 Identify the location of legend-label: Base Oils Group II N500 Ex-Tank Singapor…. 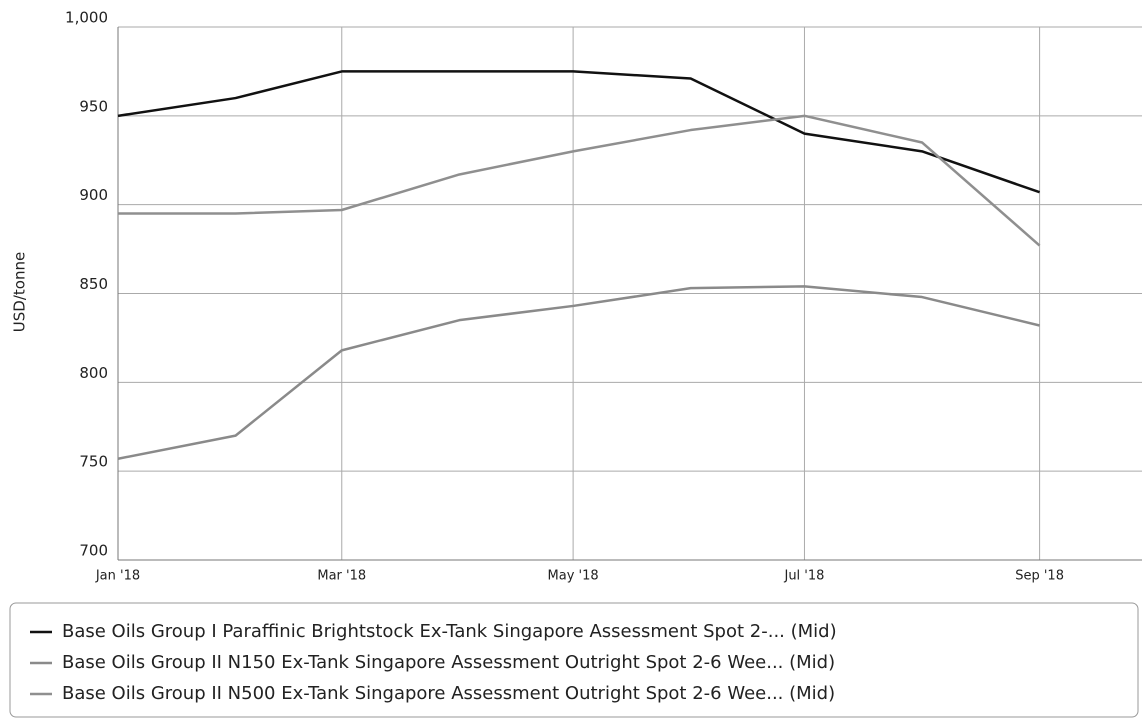
(448, 693).